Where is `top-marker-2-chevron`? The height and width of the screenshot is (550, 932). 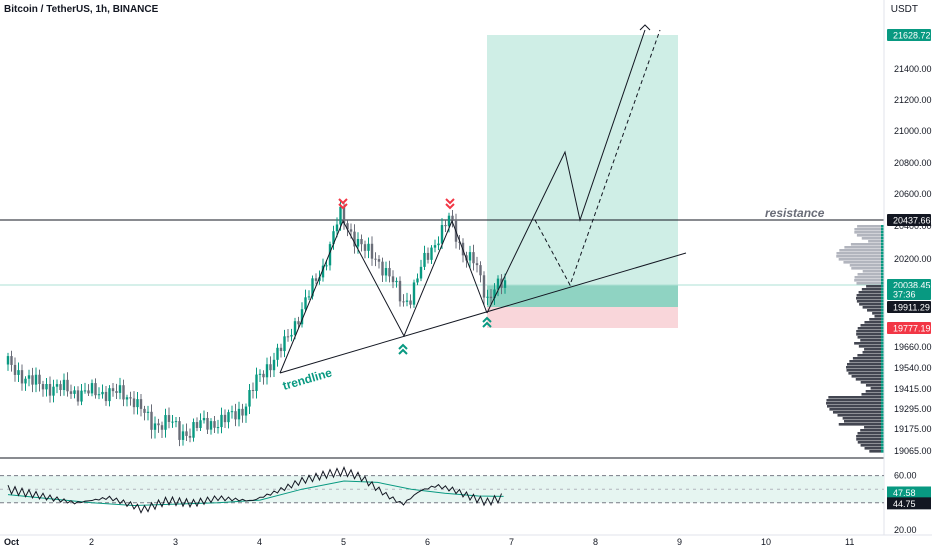
top-marker-2-chevron is located at coordinates (450, 206).